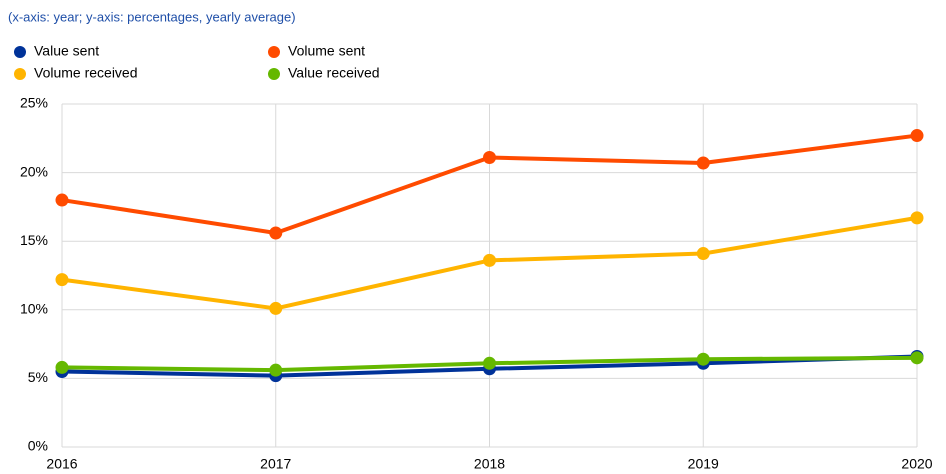  I want to click on y-tick-label: 10%, so click(34, 309).